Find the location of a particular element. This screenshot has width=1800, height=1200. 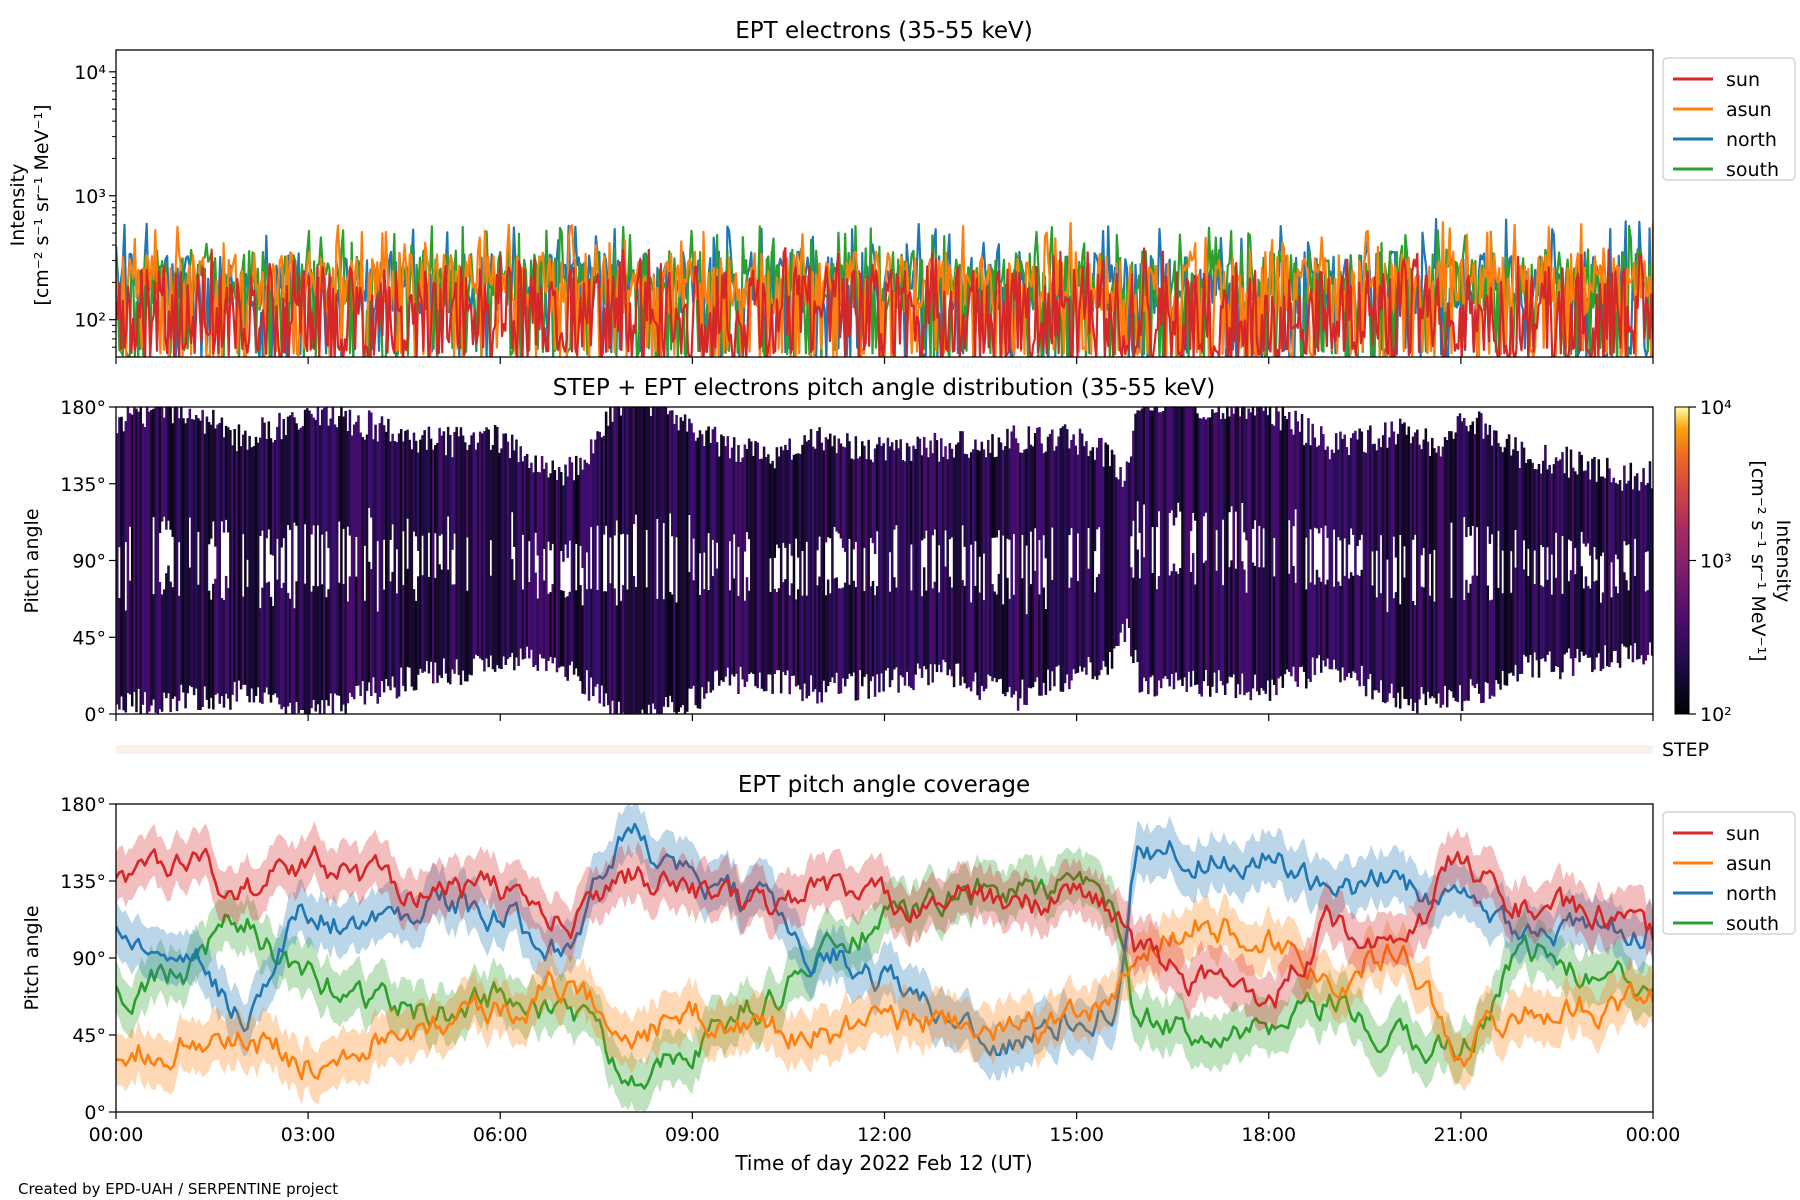

pad-x-ticks is located at coordinates (884, 717).